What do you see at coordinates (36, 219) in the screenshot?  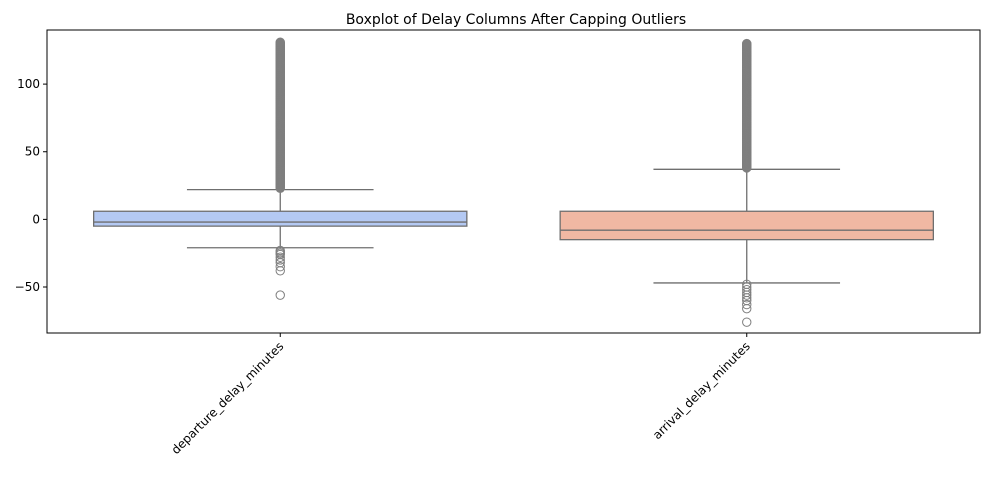 I see `y-tick-label: 0` at bounding box center [36, 219].